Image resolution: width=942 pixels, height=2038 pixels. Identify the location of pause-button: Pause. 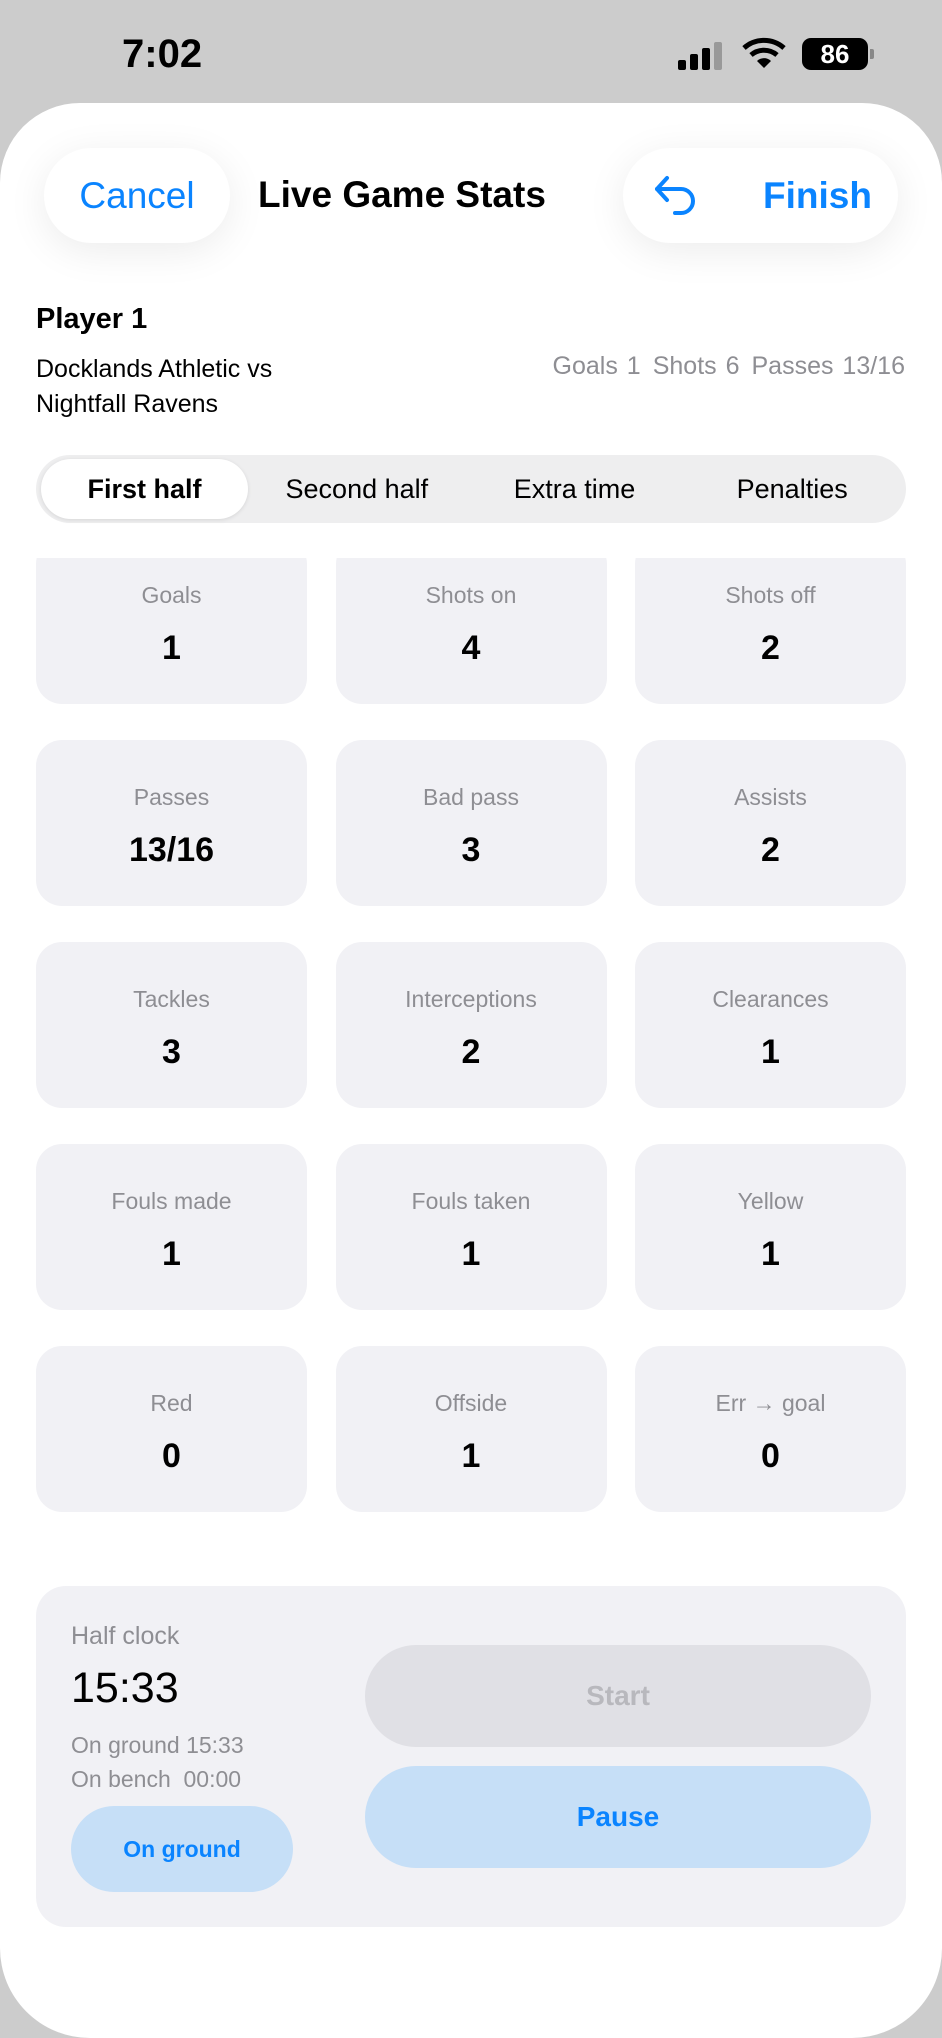
(618, 1817).